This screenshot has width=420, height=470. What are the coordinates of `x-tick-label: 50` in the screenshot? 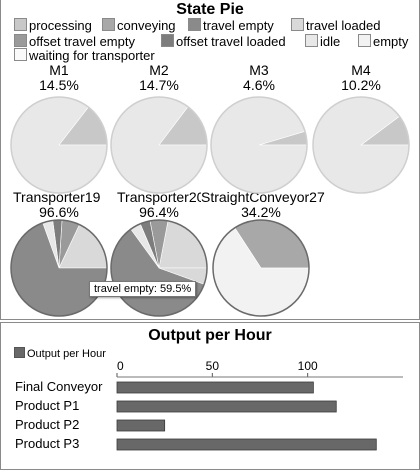 It's located at (213, 366).